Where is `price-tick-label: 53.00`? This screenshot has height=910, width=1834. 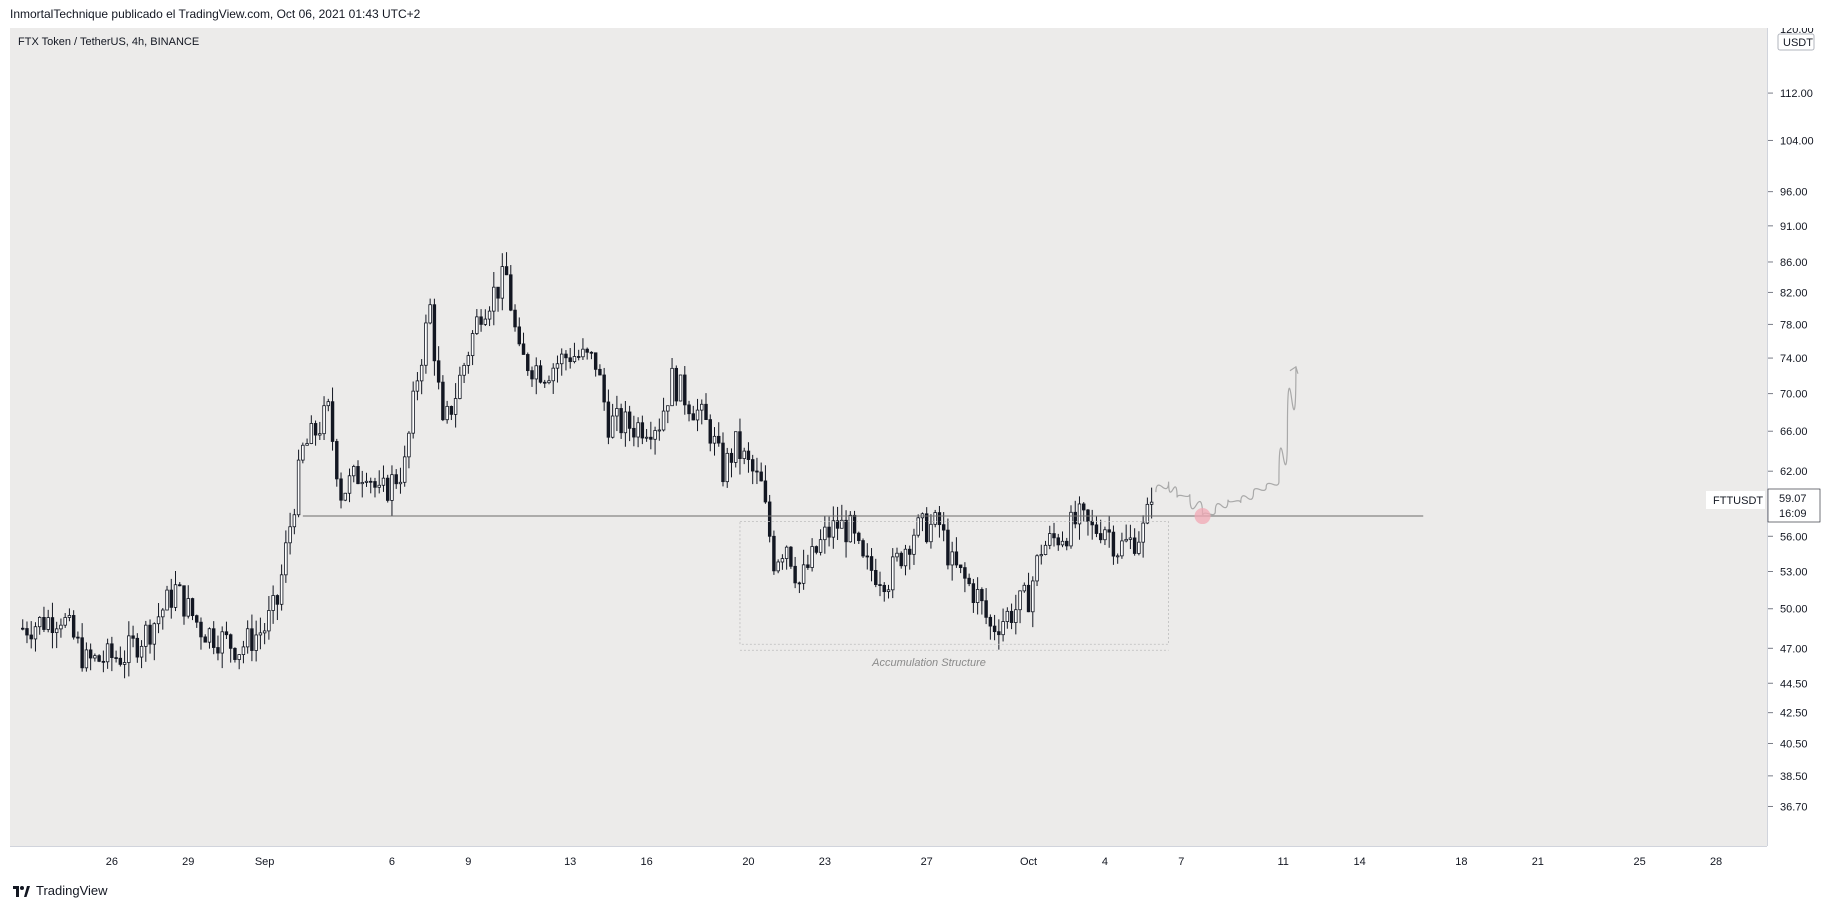 price-tick-label: 53.00 is located at coordinates (1794, 572).